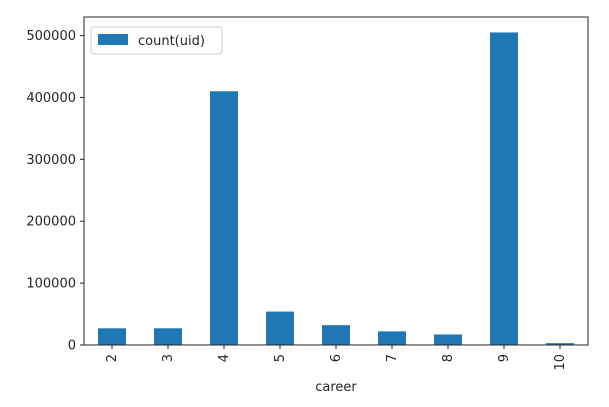 This screenshot has width=609, height=407. What do you see at coordinates (51, 160) in the screenshot?
I see `y-tick-label: 300000` at bounding box center [51, 160].